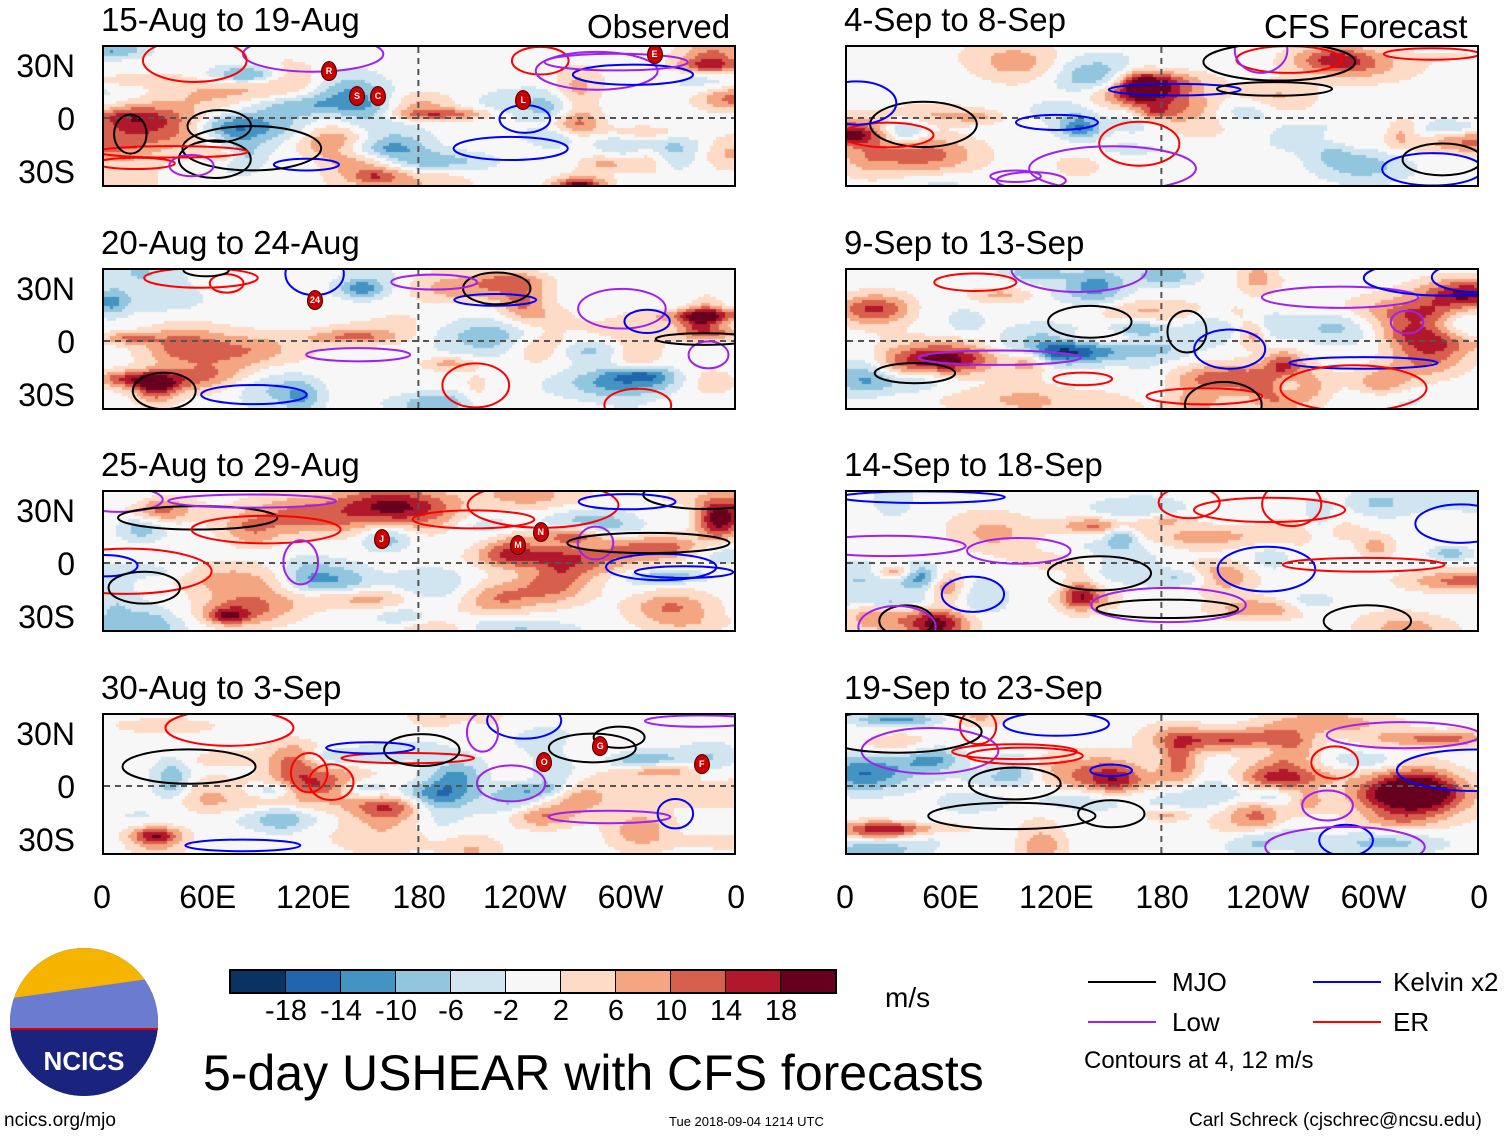 The image size is (1510, 1137). What do you see at coordinates (378, 96) in the screenshot?
I see `storm-marker-icon: C` at bounding box center [378, 96].